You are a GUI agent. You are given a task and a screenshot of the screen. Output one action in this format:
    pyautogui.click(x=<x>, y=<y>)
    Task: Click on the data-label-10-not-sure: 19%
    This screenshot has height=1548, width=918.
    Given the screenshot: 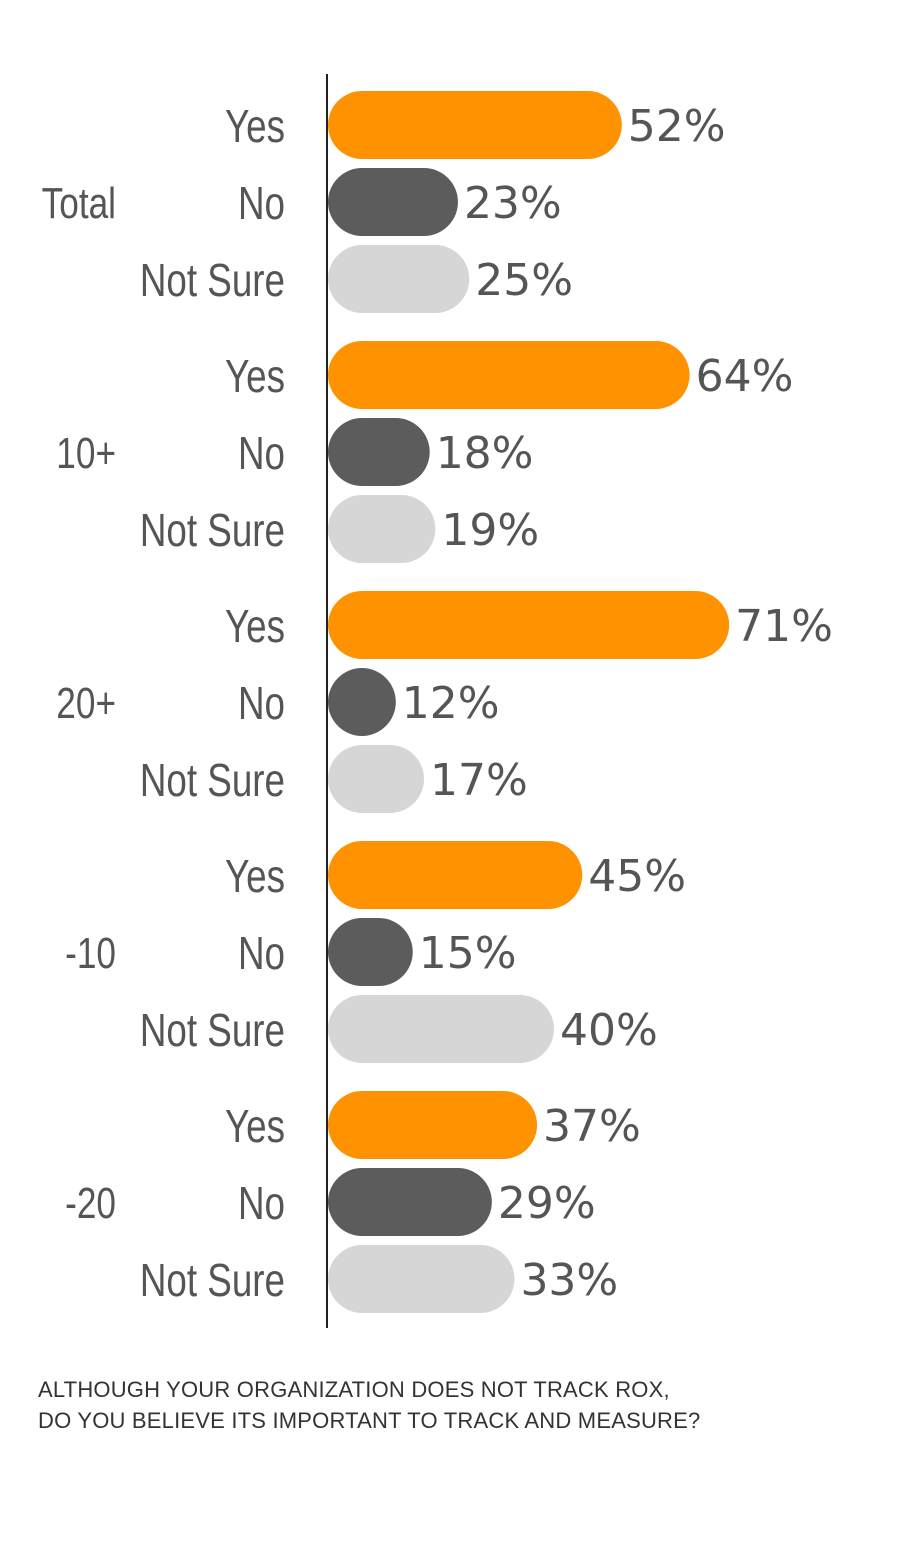 What is the action you would take?
    pyautogui.click(x=490, y=530)
    